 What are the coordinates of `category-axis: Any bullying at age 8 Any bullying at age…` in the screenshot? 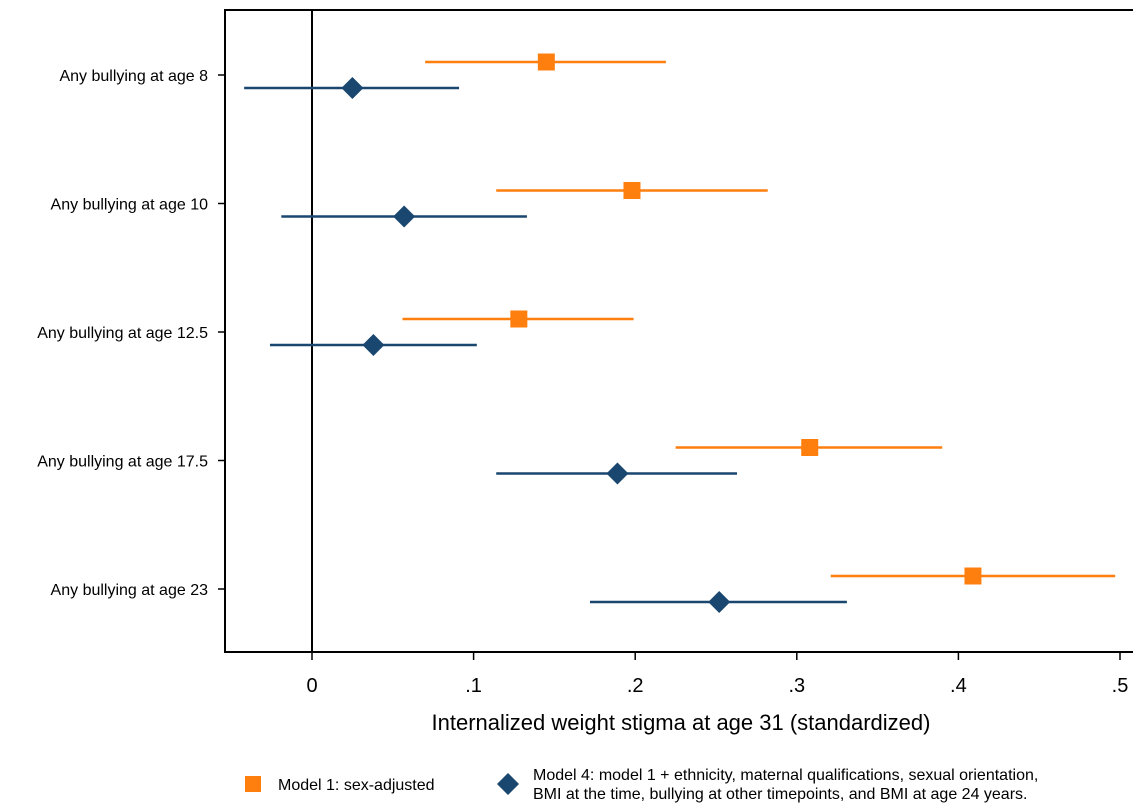 It's located at (131, 333).